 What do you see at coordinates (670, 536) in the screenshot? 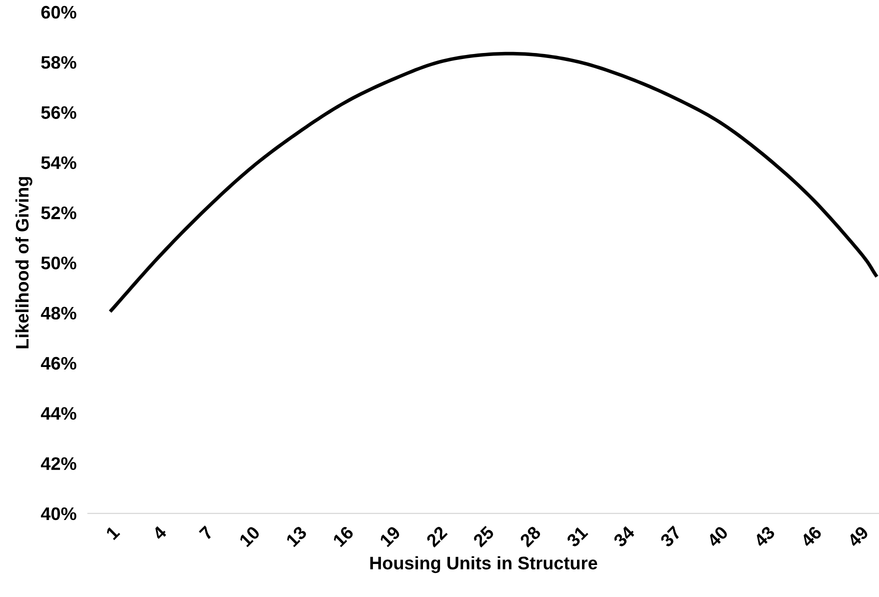
I see `x-tick-label: 37` at bounding box center [670, 536].